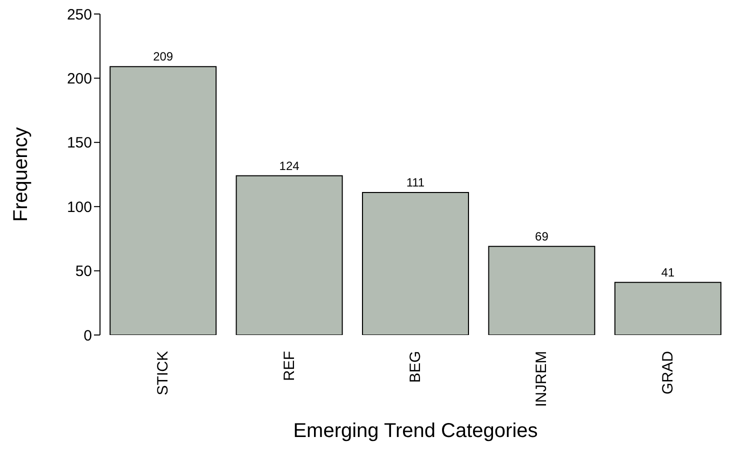 The height and width of the screenshot is (453, 731). What do you see at coordinates (163, 57) in the screenshot?
I see `data-label: 209` at bounding box center [163, 57].